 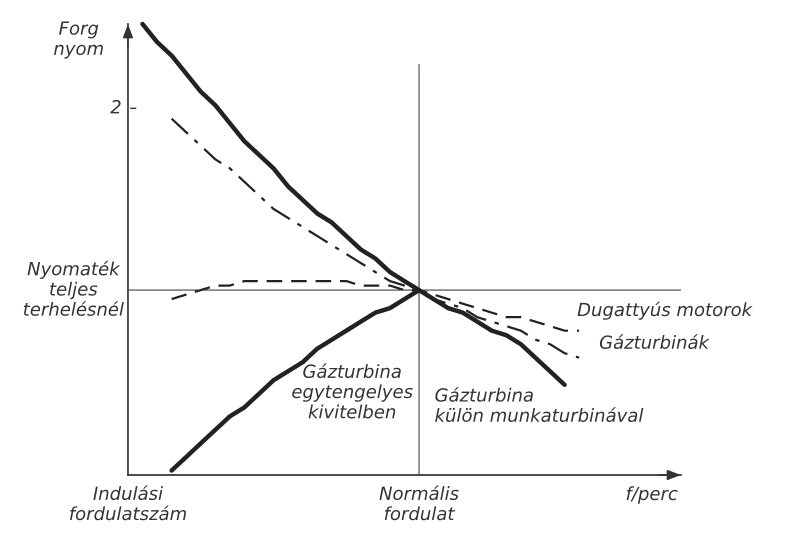 What do you see at coordinates (652, 495) in the screenshot?
I see `x-axis-title: f/perc` at bounding box center [652, 495].